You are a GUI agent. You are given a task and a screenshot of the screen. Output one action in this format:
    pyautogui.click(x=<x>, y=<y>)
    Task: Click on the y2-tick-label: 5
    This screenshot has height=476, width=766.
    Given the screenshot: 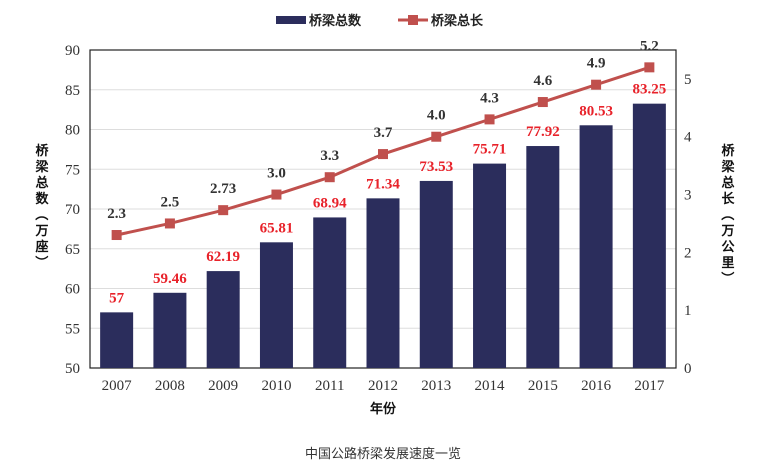 What is the action you would take?
    pyautogui.click(x=688, y=80)
    